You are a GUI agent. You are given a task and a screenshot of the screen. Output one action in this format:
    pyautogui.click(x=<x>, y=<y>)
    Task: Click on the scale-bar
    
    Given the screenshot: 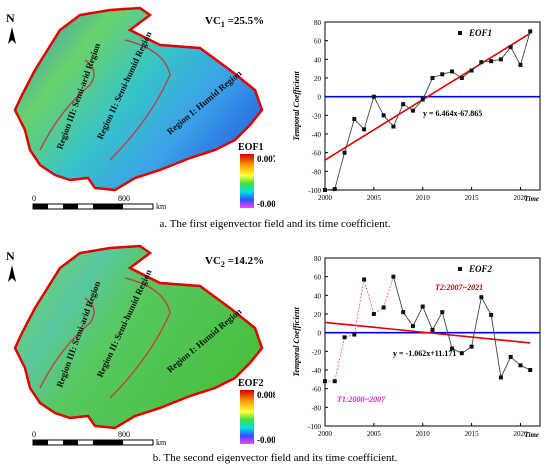 What is the action you would take?
    pyautogui.click(x=93, y=442)
    